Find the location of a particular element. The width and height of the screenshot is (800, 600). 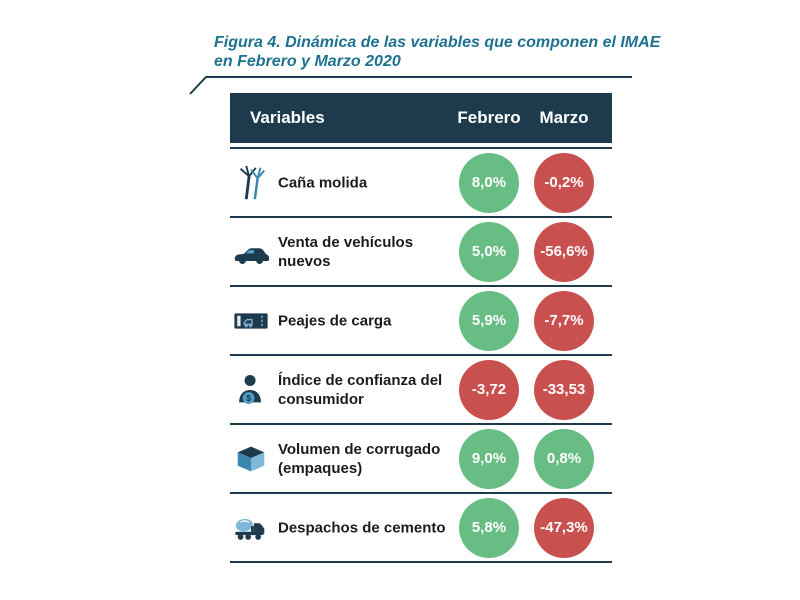

row-label: Índice de confianza del consumidor is located at coordinates (360, 389).